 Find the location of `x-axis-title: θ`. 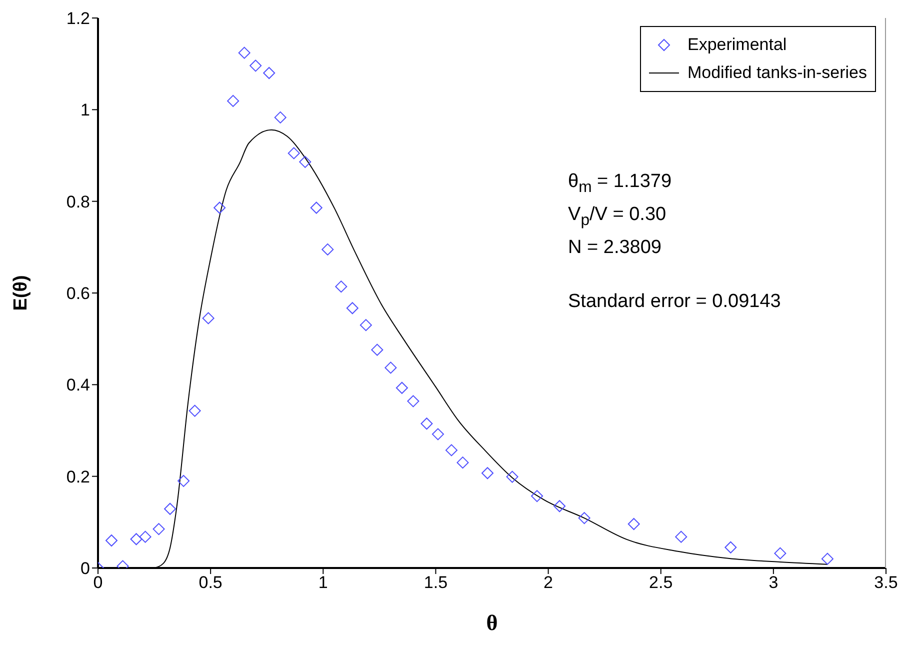

x-axis-title: θ is located at coordinates (492, 622).